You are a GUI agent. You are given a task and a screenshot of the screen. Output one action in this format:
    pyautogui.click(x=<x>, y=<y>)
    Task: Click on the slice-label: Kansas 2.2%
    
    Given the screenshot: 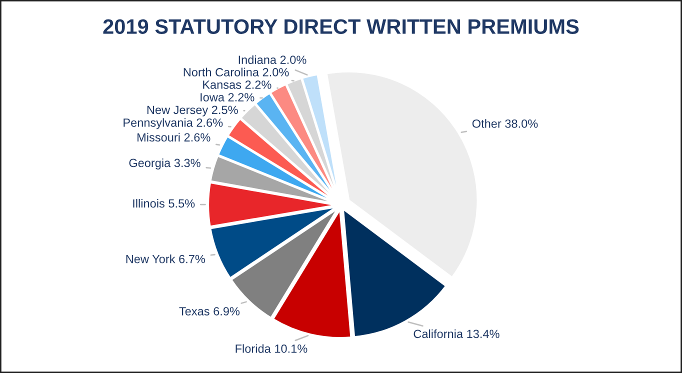 What is the action you would take?
    pyautogui.click(x=237, y=84)
    